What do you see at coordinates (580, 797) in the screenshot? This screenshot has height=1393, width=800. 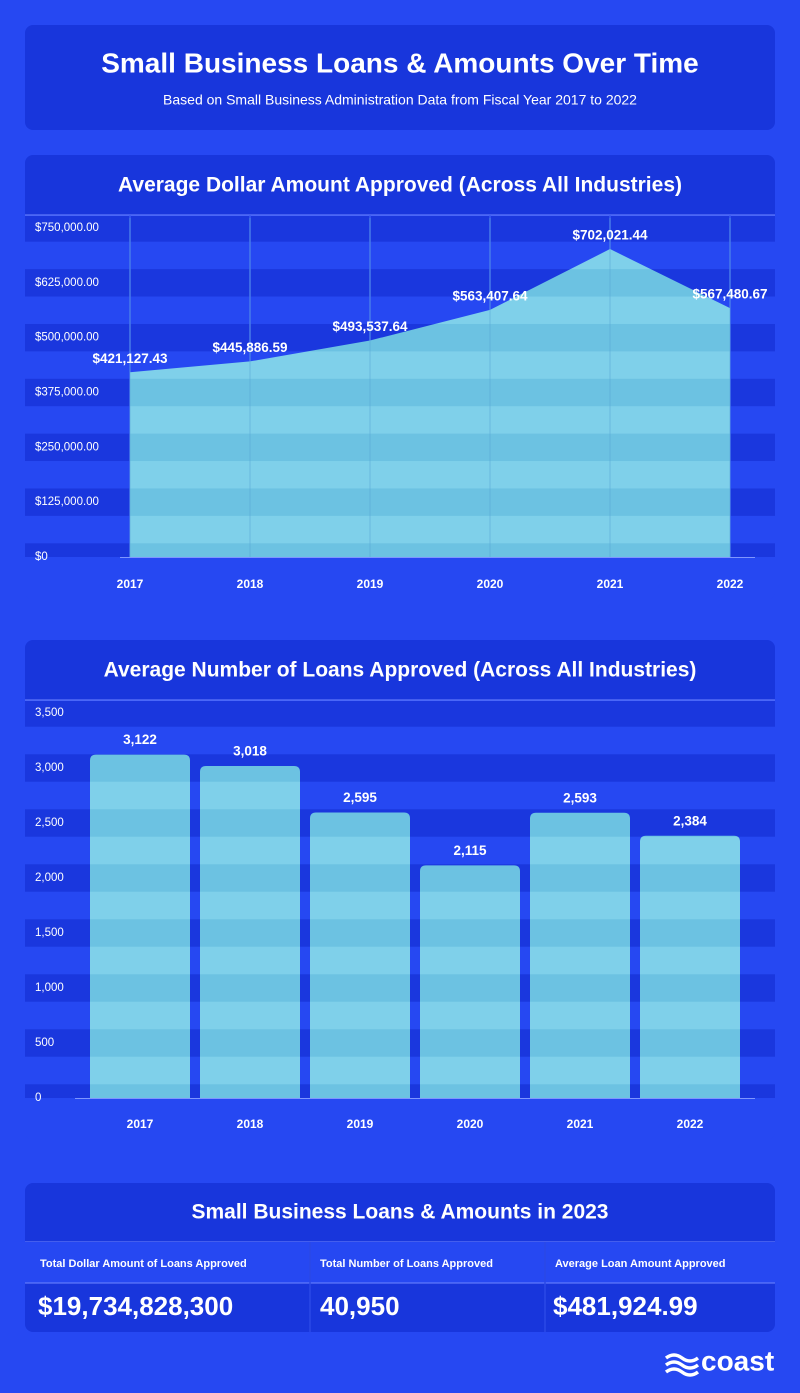 I see `value-label: 2,593` at bounding box center [580, 797].